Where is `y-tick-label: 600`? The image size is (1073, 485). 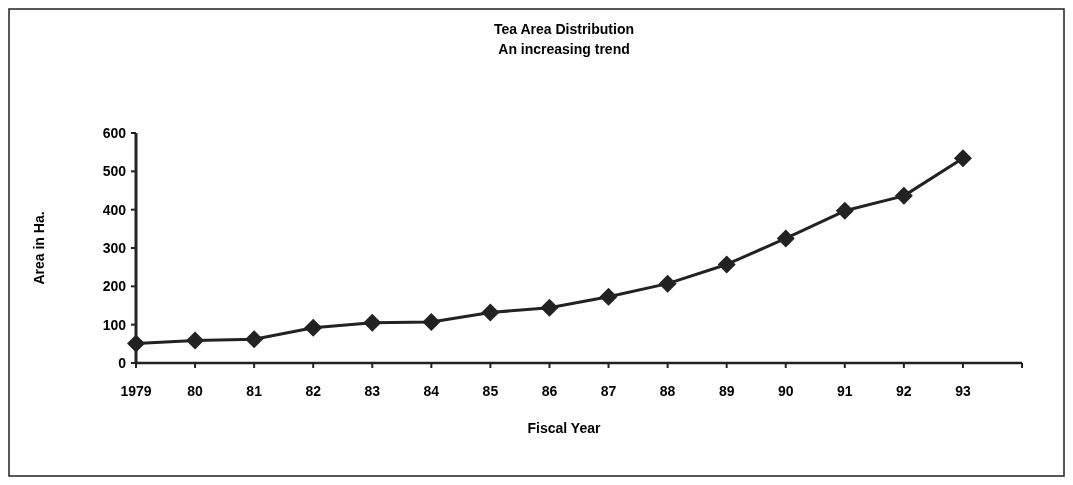
y-tick-label: 600 is located at coordinates (114, 132).